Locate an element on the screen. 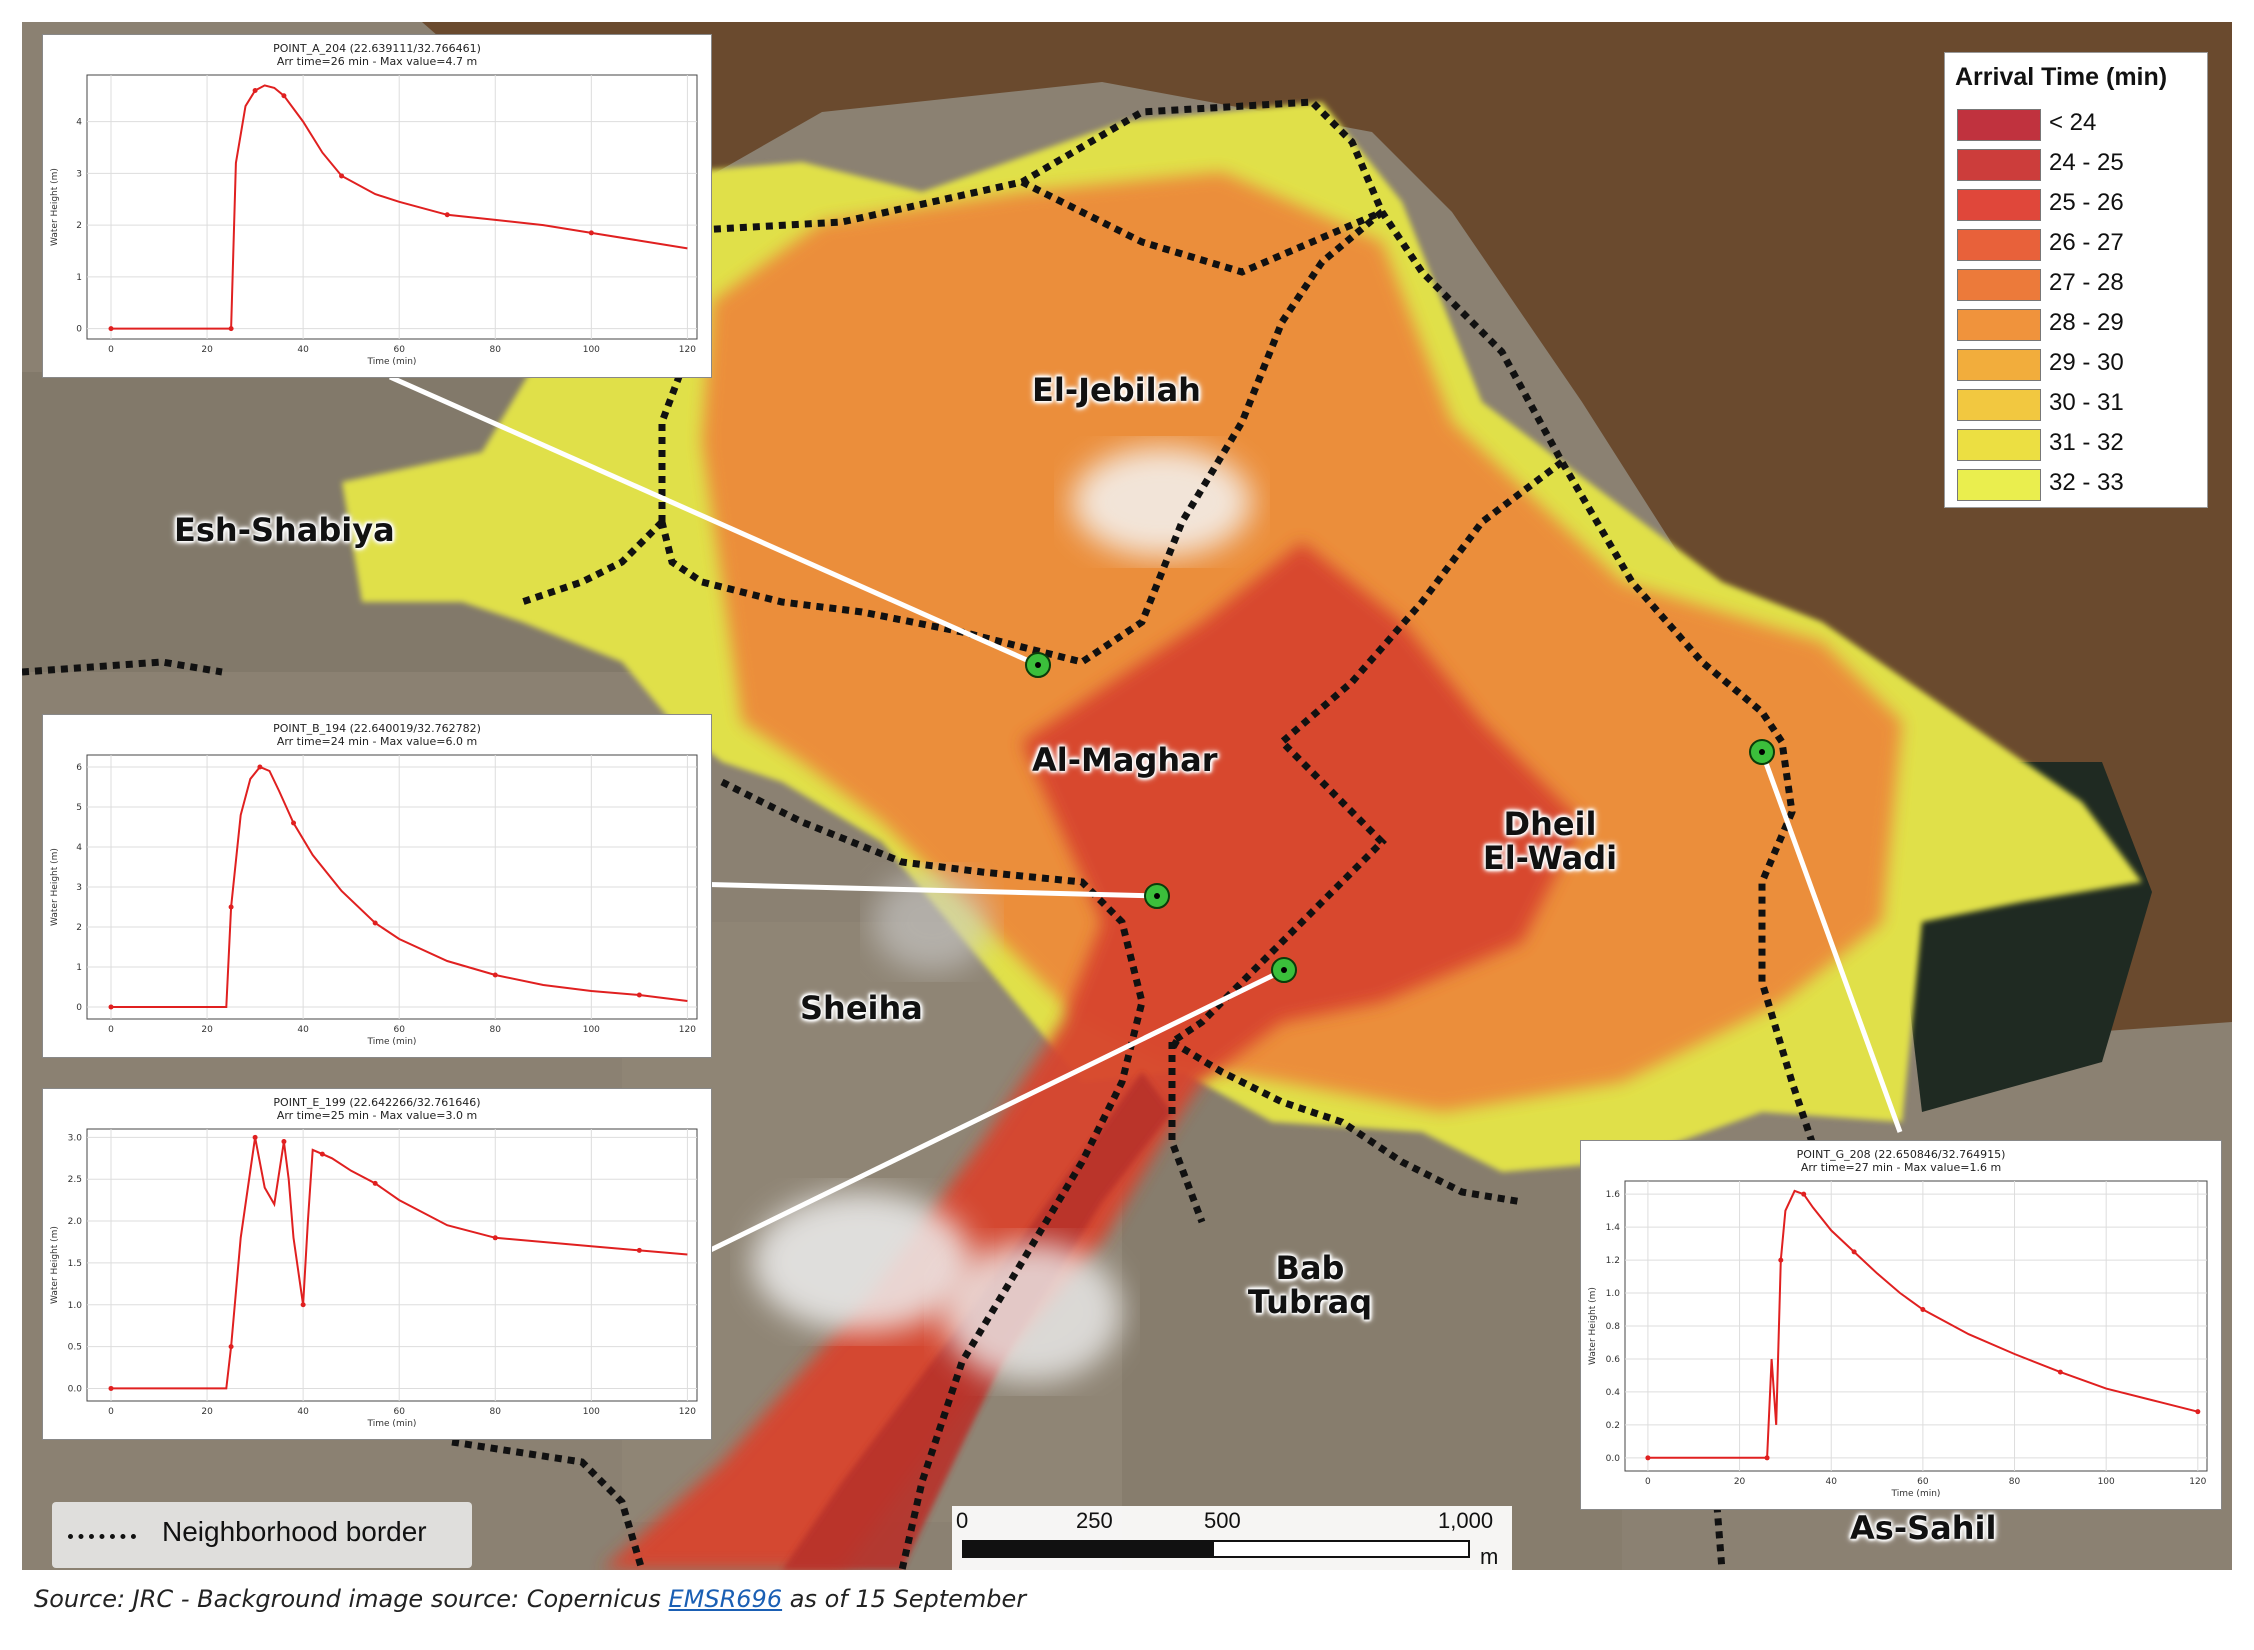 This screenshot has width=2254, height=1650. label-esh-shabiya: Esh-Shabiya is located at coordinates (284, 530).